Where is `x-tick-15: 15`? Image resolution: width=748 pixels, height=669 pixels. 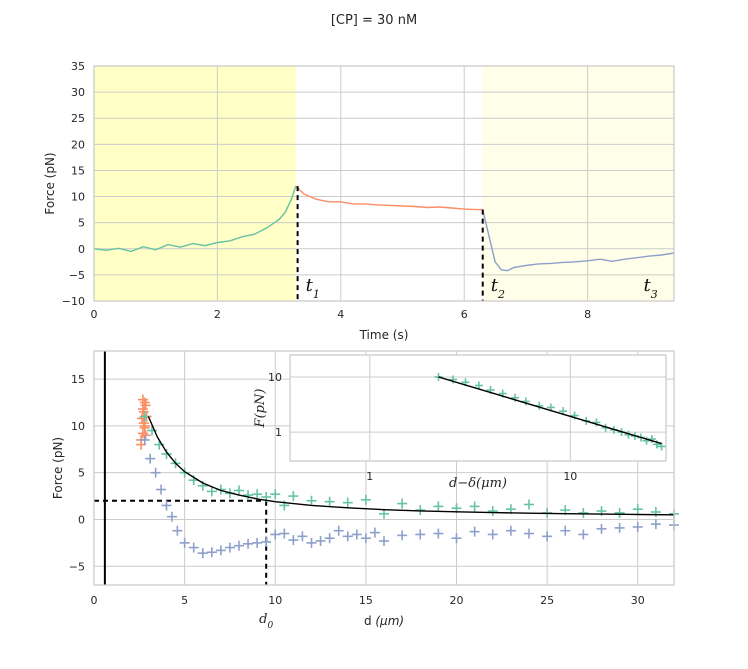 x-tick-15: 15 is located at coordinates (366, 600).